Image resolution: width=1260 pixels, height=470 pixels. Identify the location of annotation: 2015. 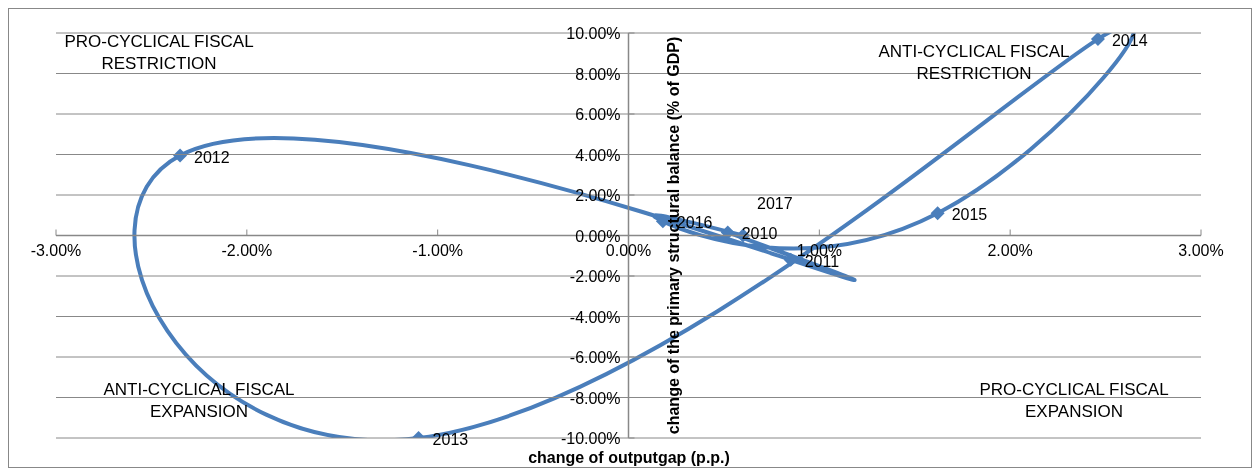
(969, 215).